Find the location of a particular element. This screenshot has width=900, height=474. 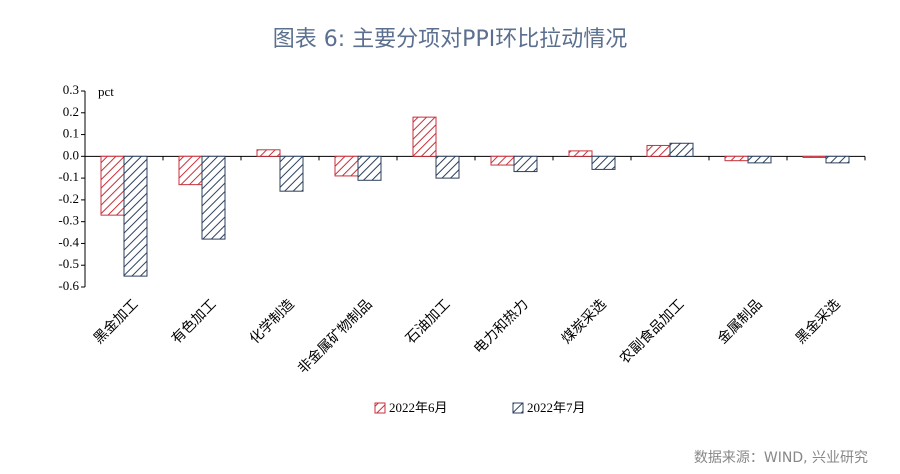

y-tick-label: -0.3 is located at coordinates (68, 220).